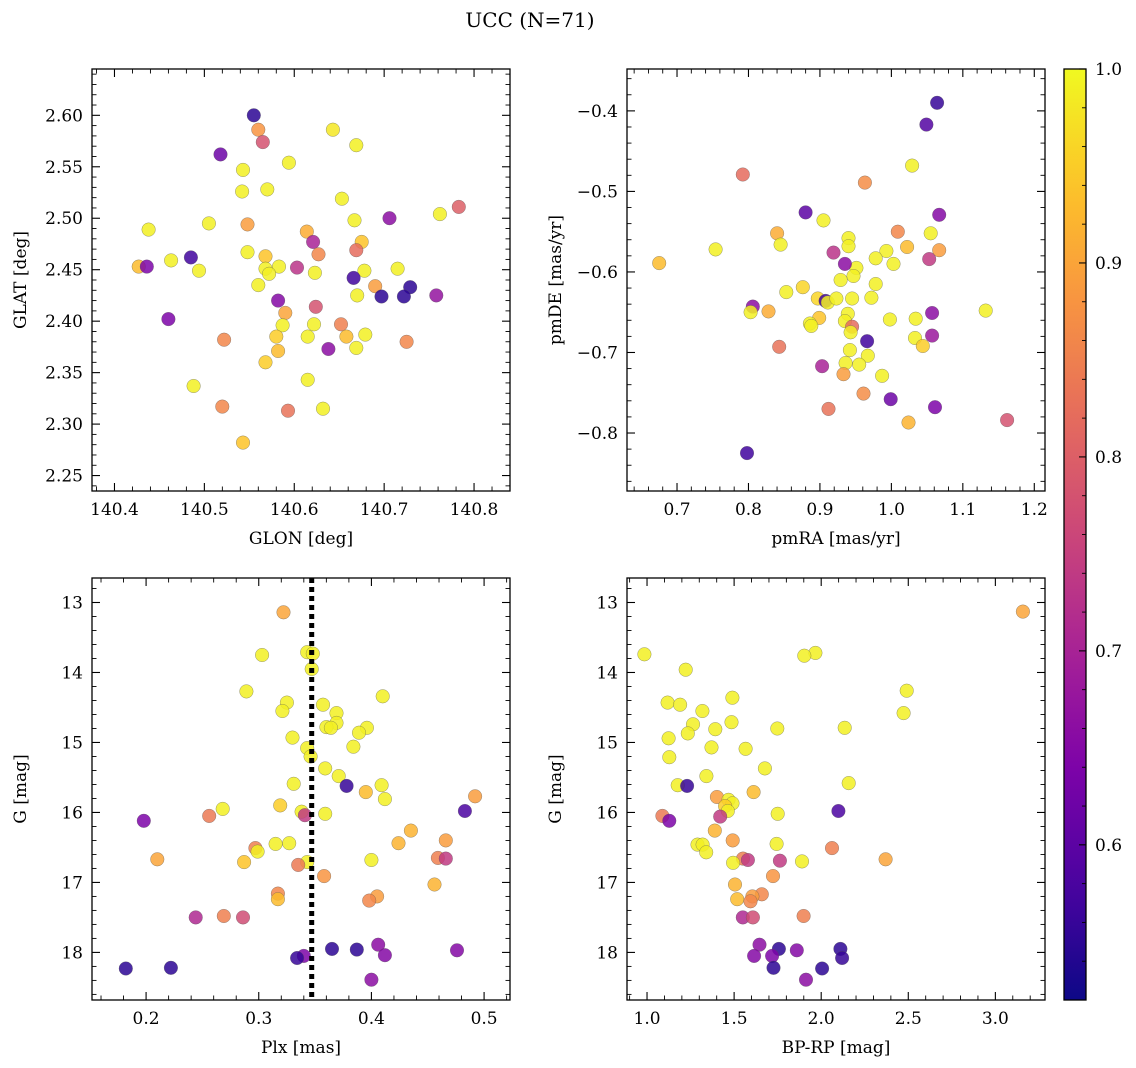 This screenshot has height=1068, width=1136. I want to click on colorbar-tick-label: 0.9, so click(1108, 264).